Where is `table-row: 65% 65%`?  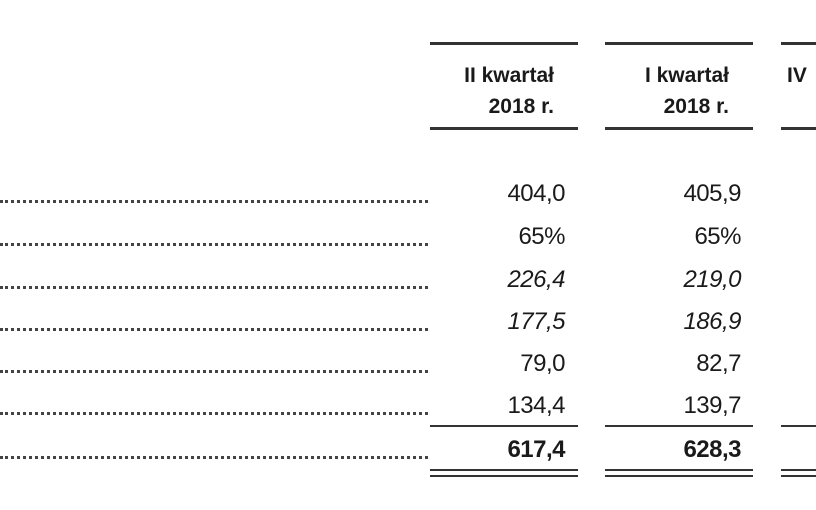
table-row: 65% 65% is located at coordinates (408, 237).